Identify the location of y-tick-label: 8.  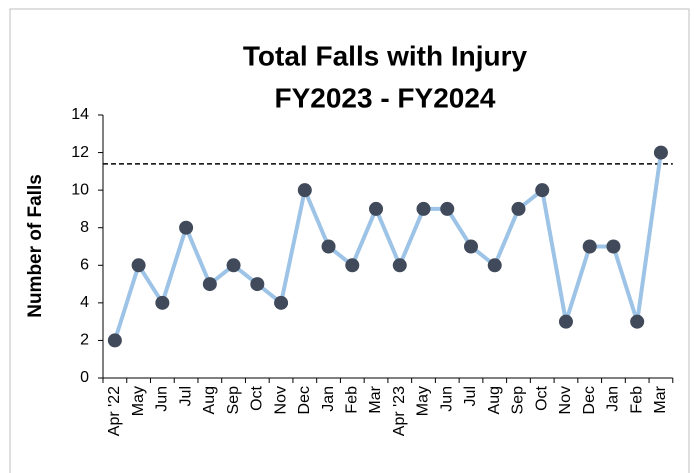
(84, 227).